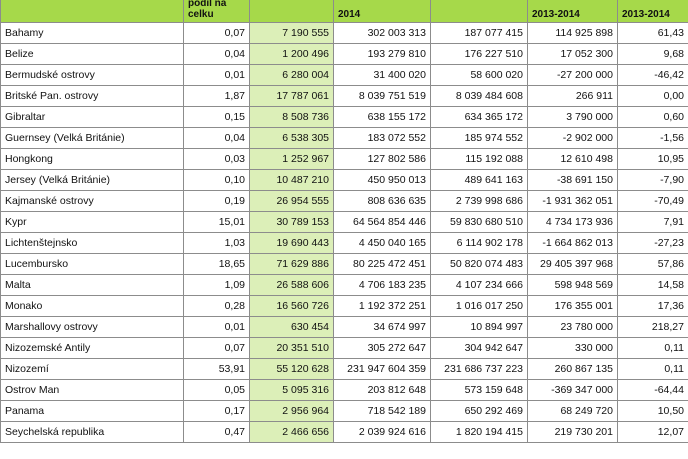 This screenshot has width=688, height=459. I want to click on cell-change-abs: 330 000, so click(572, 348).